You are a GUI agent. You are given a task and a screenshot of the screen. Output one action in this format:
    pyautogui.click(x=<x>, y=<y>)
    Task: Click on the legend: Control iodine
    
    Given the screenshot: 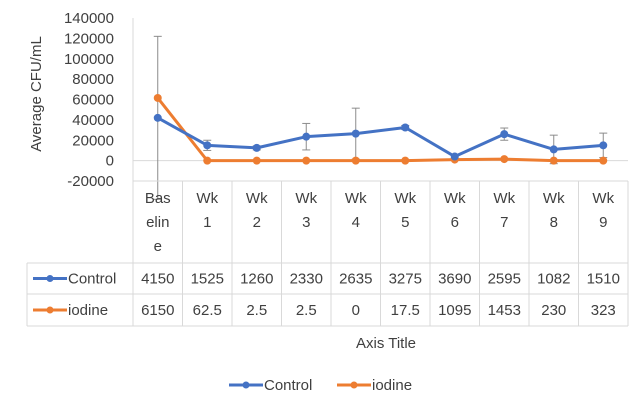 What is the action you would take?
    pyautogui.click(x=320, y=385)
    